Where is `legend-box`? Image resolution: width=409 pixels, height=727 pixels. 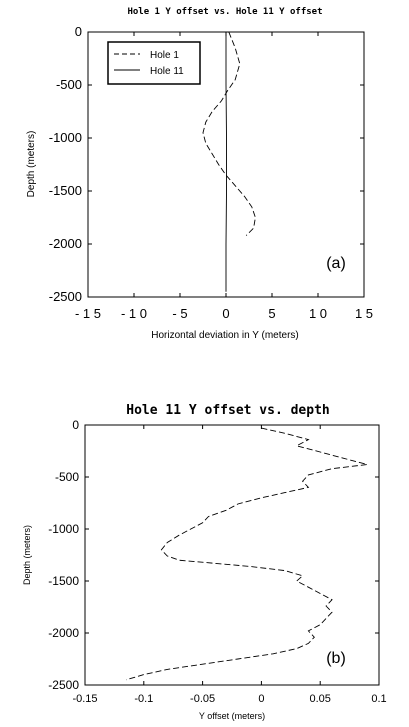
legend-box is located at coordinates (154, 63).